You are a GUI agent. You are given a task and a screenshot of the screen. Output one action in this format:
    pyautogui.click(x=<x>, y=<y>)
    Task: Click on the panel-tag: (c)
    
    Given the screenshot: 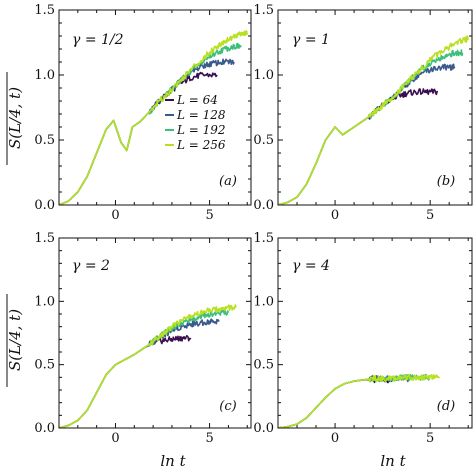 What is the action you would take?
    pyautogui.click(x=227, y=406)
    